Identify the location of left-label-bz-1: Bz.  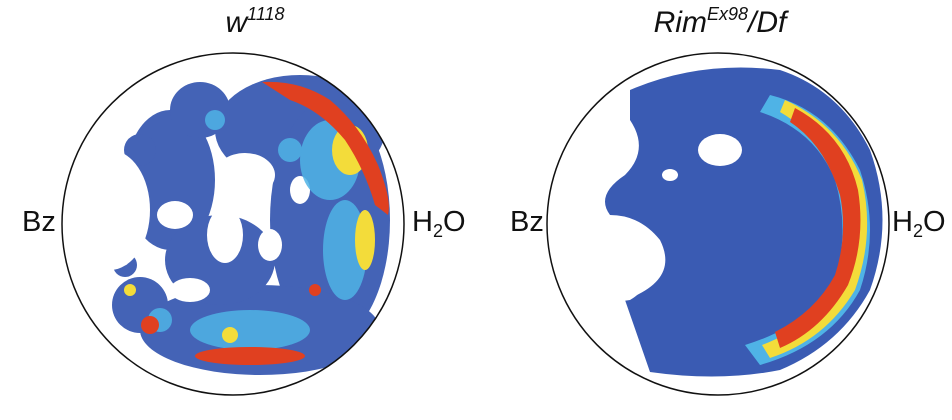
(39, 222).